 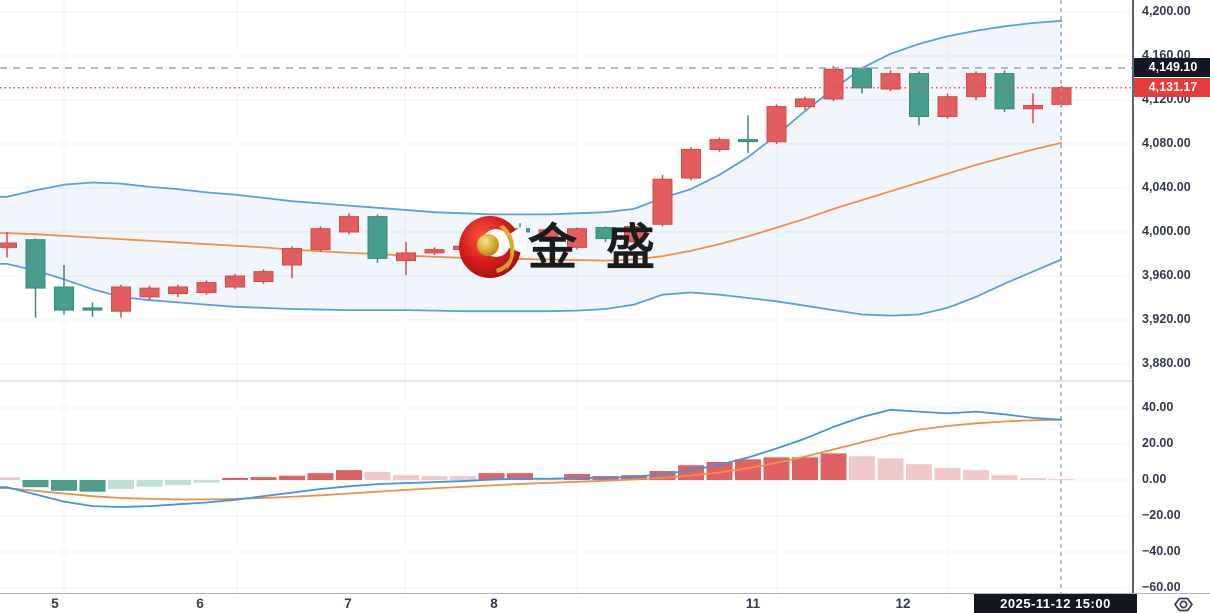 What do you see at coordinates (1166, 231) in the screenshot?
I see `axis-tick-label: 4,000.00` at bounding box center [1166, 231].